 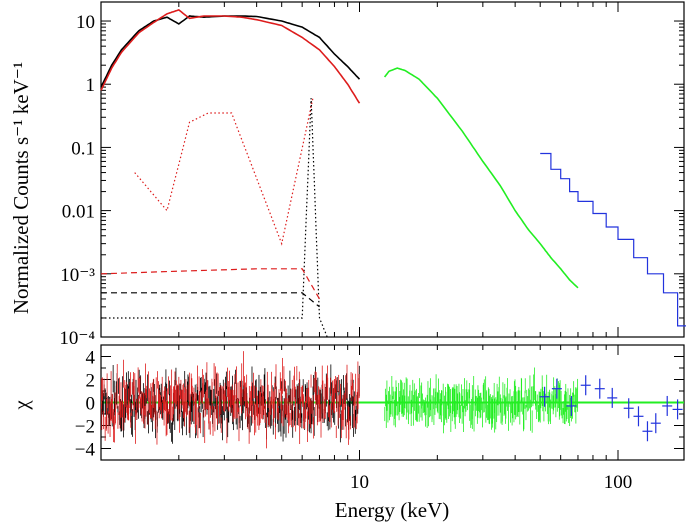 I want to click on y-tick-label: 10, so click(x=85, y=22).